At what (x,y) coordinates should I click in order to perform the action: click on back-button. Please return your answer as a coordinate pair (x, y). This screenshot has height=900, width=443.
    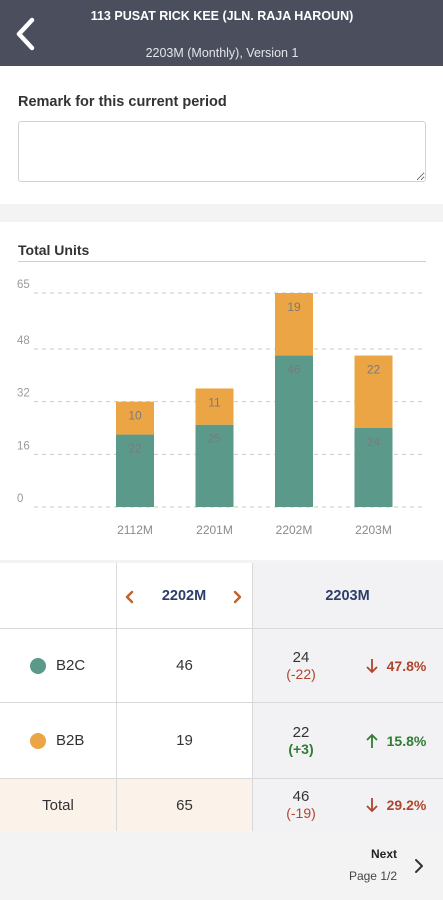
    Looking at the image, I should click on (27, 34).